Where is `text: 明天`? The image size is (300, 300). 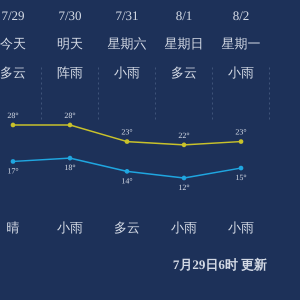
text: 明天 is located at coordinates (70, 43).